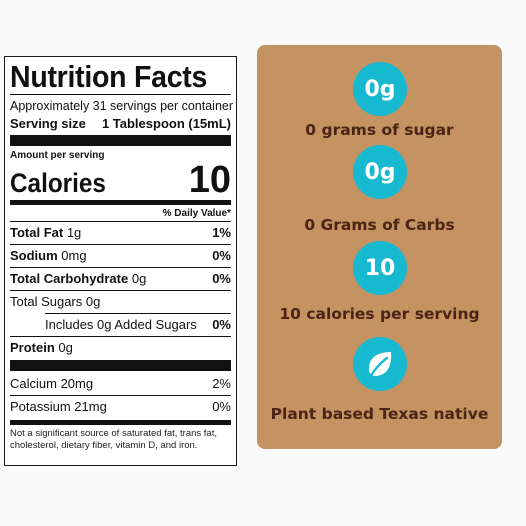  I want to click on nutrient-label: Potassium 21mg, so click(58, 406).